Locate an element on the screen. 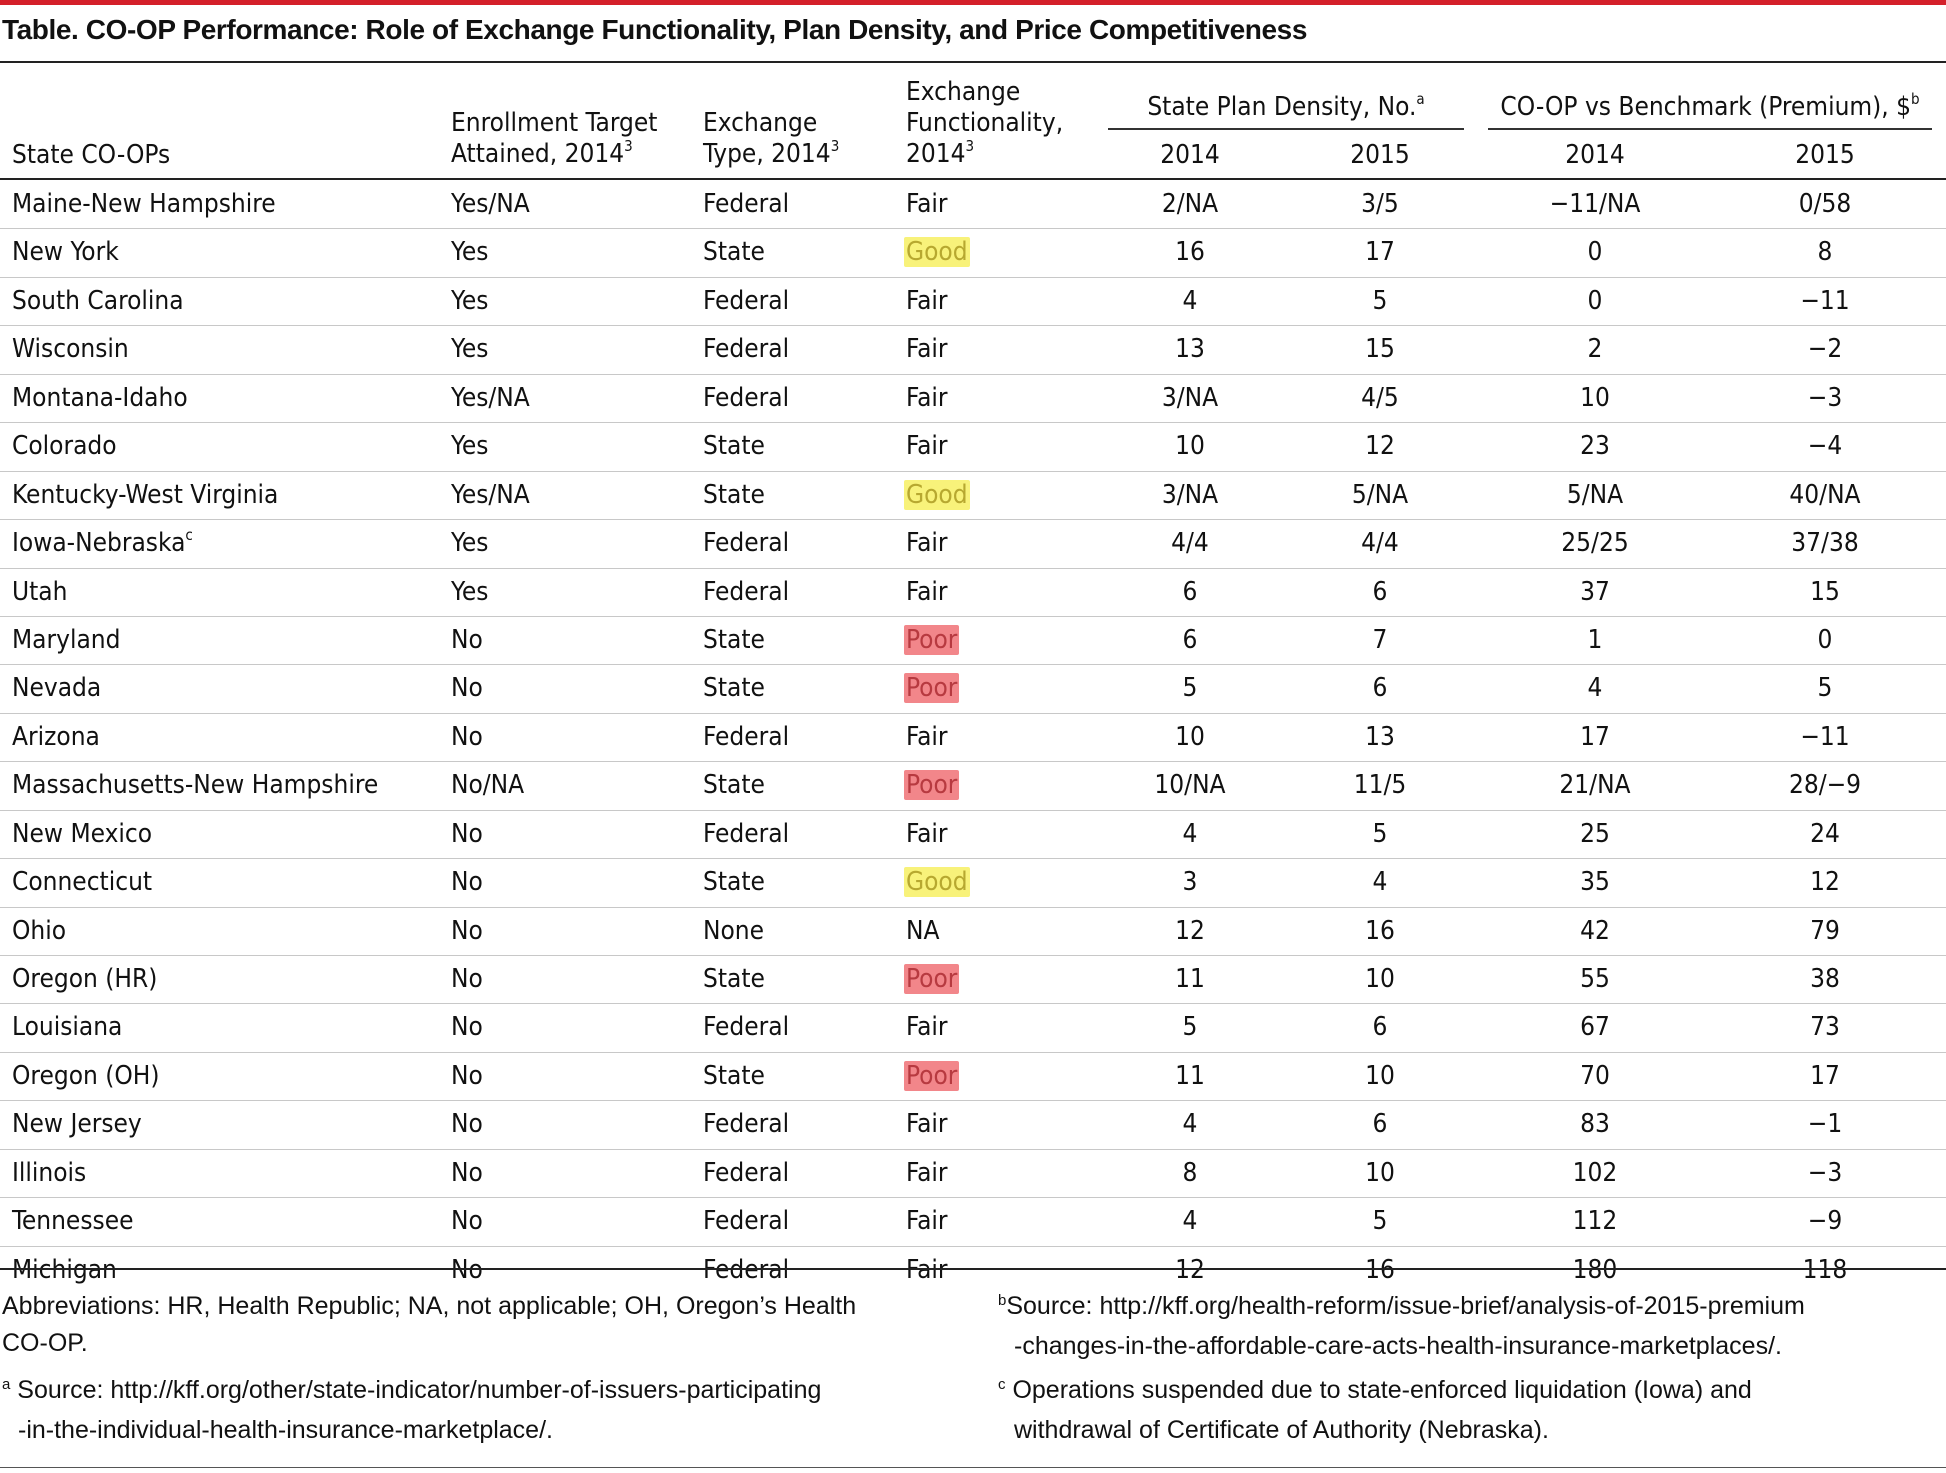  cell-density-2015-value: 6 is located at coordinates (1380, 591).